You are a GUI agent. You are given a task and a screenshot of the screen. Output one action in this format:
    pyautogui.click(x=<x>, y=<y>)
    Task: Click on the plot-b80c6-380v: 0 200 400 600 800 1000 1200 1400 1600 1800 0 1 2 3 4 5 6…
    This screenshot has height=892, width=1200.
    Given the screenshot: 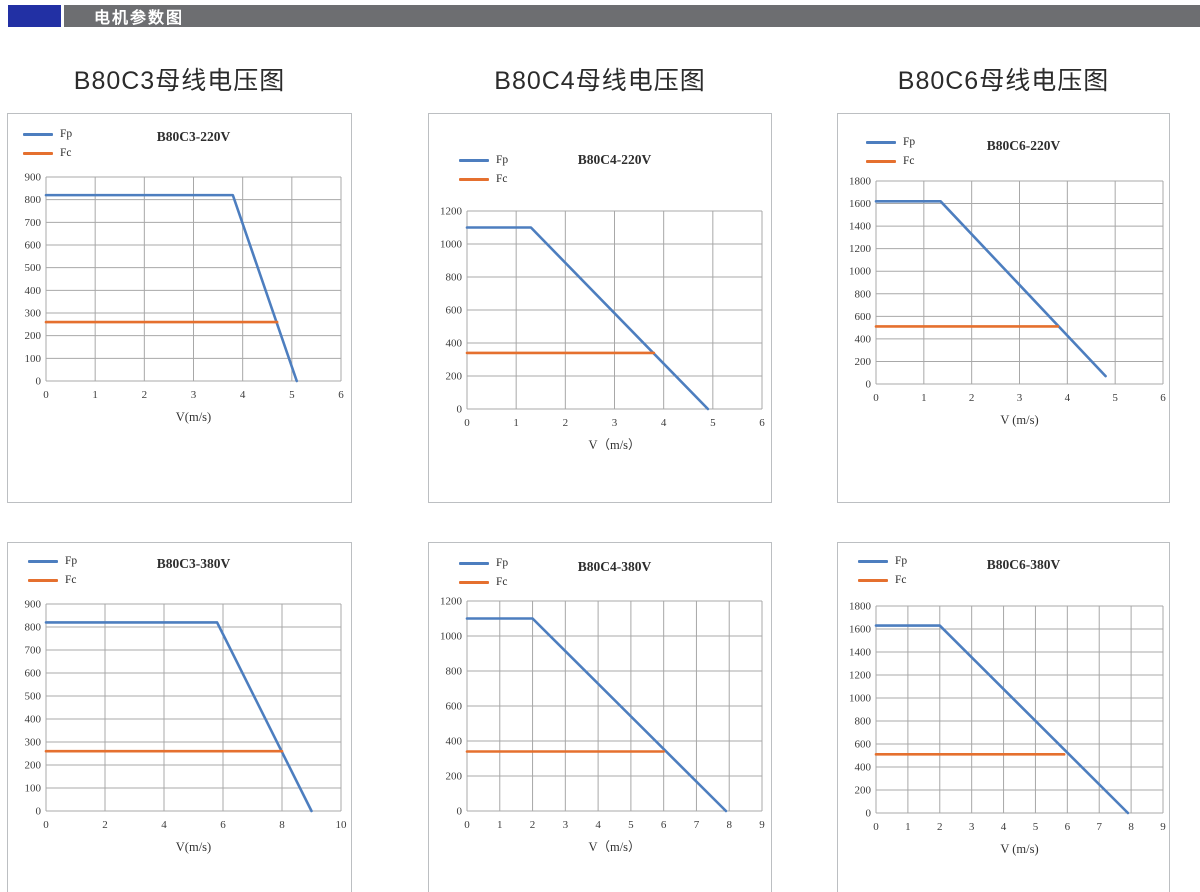 What is the action you would take?
    pyautogui.click(x=1007, y=729)
    